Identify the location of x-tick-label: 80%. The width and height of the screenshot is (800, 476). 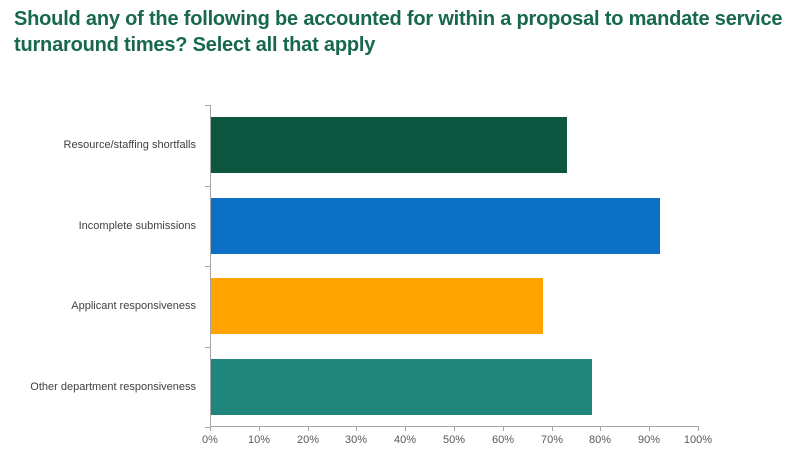
(600, 440).